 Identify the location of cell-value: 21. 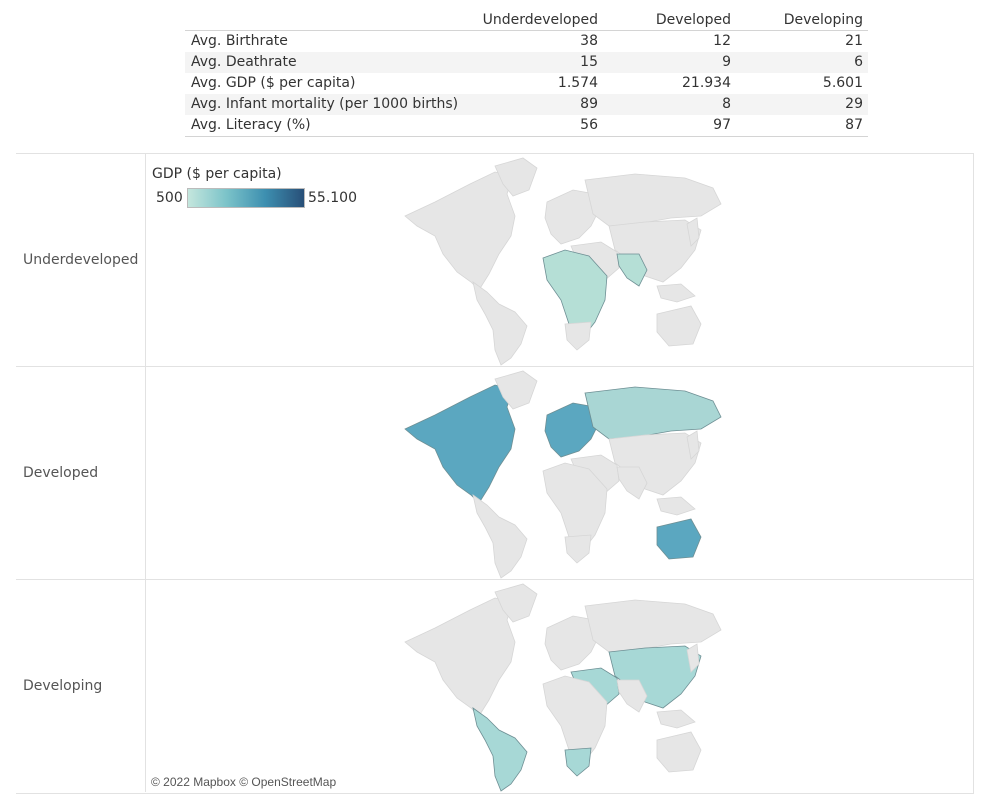
(854, 41).